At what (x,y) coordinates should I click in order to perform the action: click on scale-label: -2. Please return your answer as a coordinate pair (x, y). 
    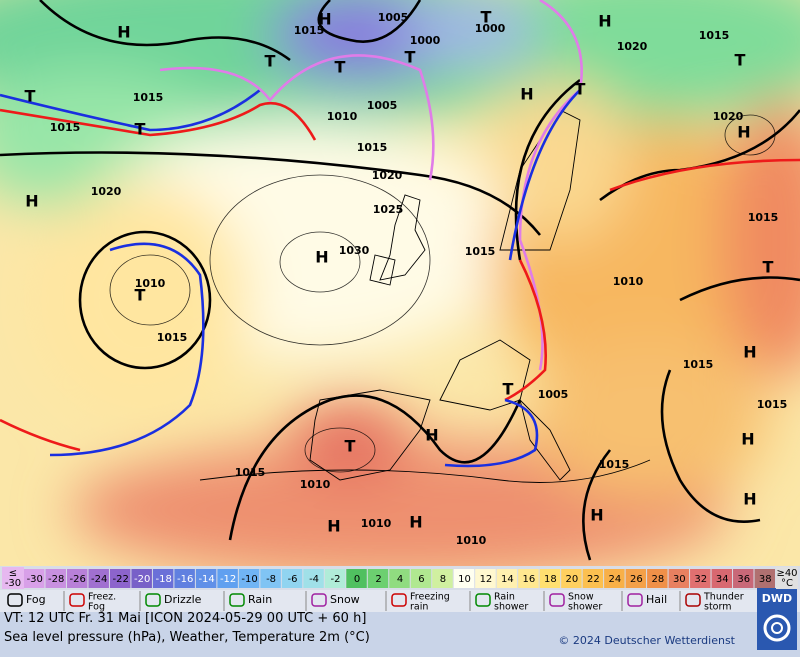
    Looking at the image, I should click on (336, 579).